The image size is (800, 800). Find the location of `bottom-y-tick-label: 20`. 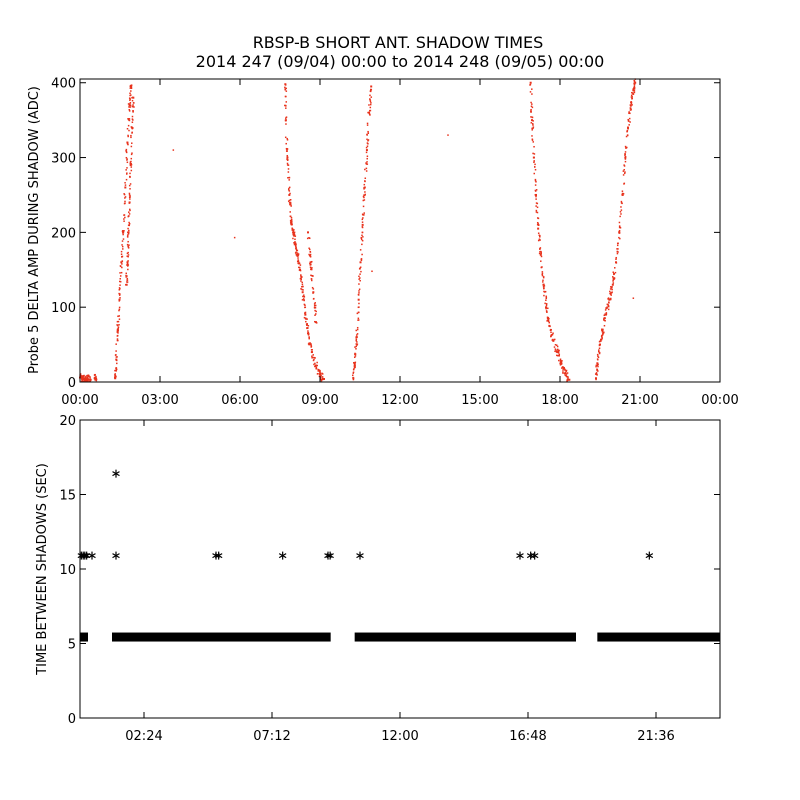

bottom-y-tick-label: 20 is located at coordinates (67, 421).